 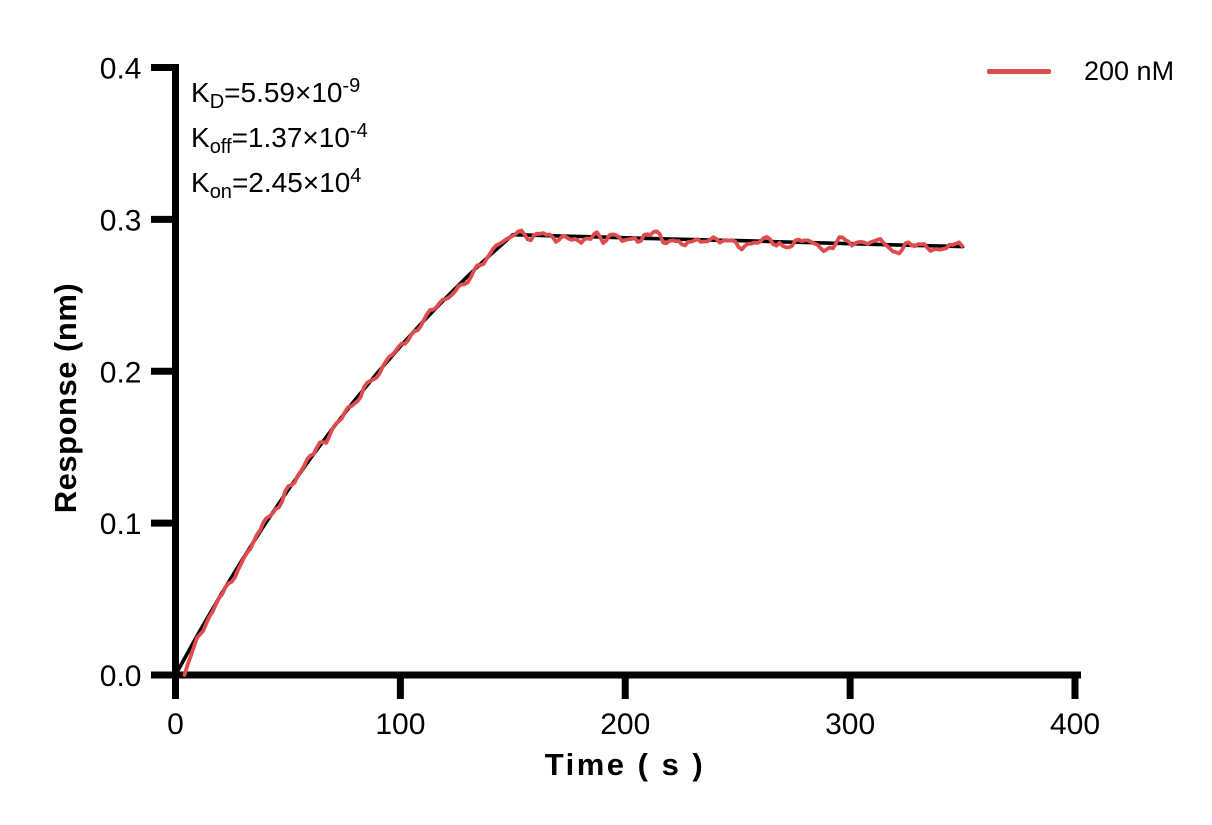 What do you see at coordinates (1080, 71) in the screenshot?
I see `legend: 200 nM` at bounding box center [1080, 71].